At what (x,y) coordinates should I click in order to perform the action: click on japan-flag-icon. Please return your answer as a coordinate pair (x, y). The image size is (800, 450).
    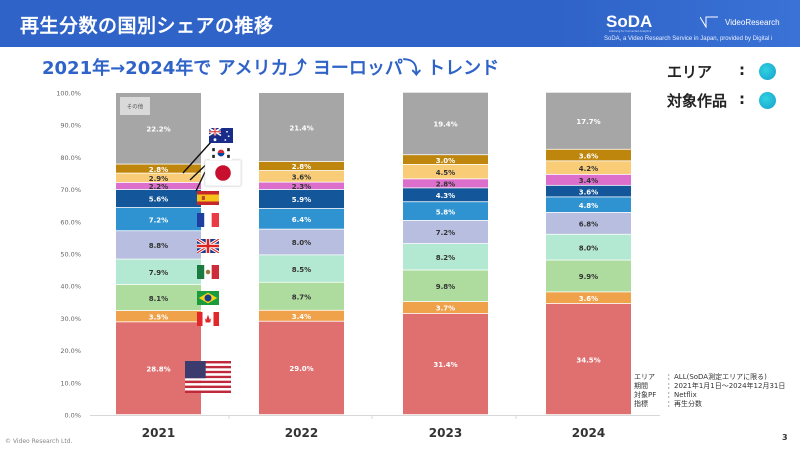
    Looking at the image, I should click on (223, 173).